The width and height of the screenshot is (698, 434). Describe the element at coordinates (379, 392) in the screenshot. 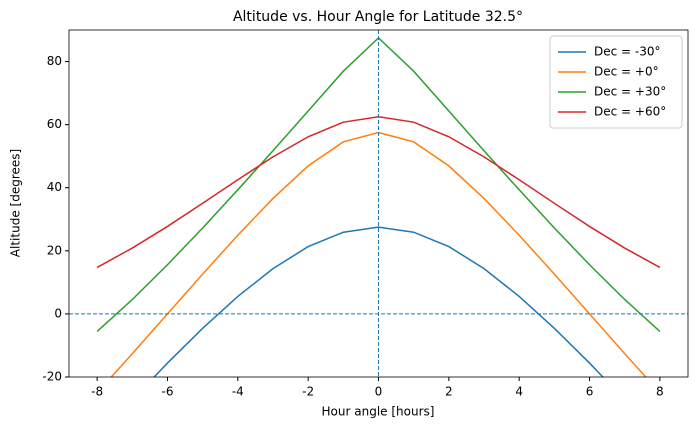

I see `x-tick-label: 0` at that location.